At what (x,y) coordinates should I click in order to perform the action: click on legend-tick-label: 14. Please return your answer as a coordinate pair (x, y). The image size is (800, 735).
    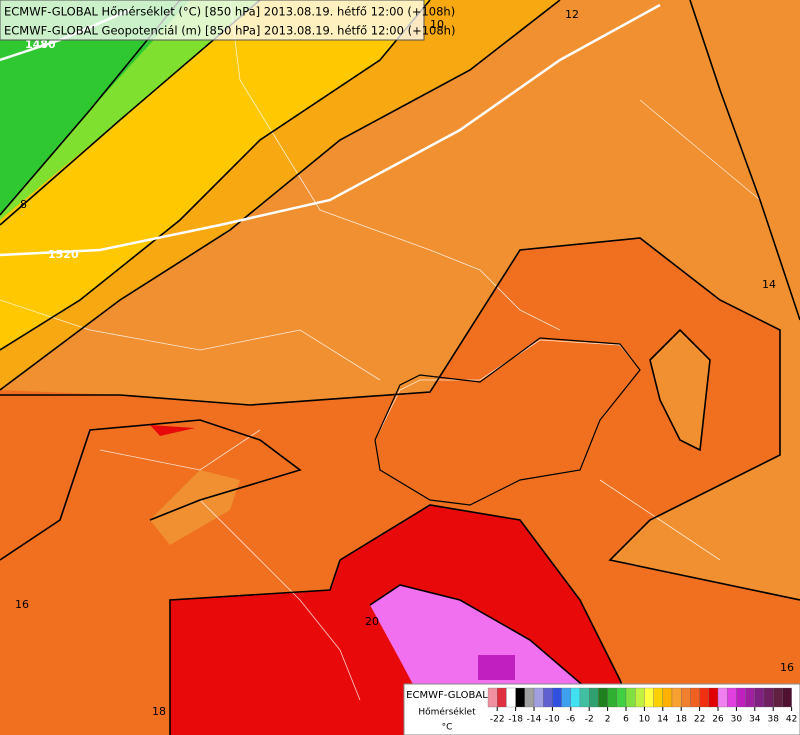
    Looking at the image, I should click on (663, 720).